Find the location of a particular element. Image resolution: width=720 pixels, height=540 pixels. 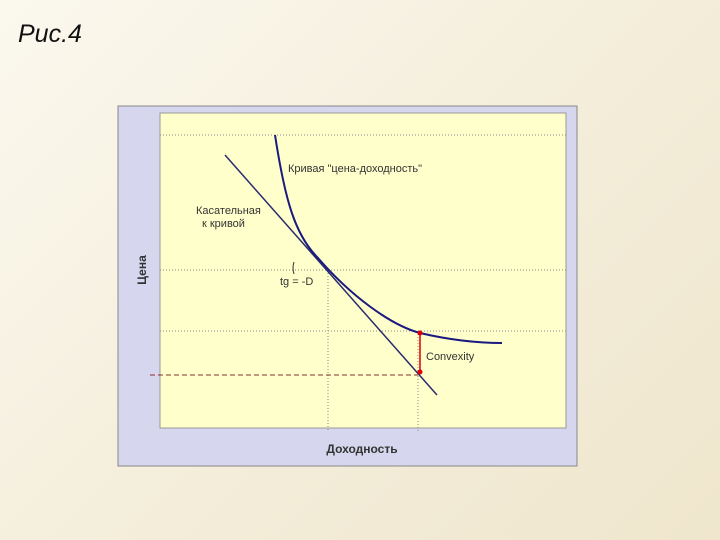

price-yield-curve is located at coordinates (388, 239).